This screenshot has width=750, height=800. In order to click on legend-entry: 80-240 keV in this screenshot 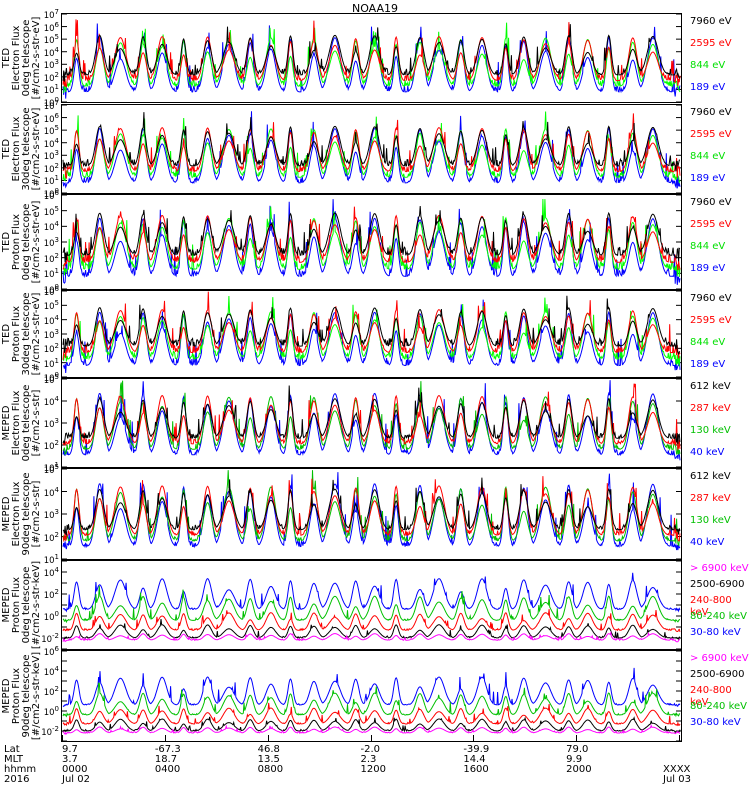, I will do `click(719, 706)`.